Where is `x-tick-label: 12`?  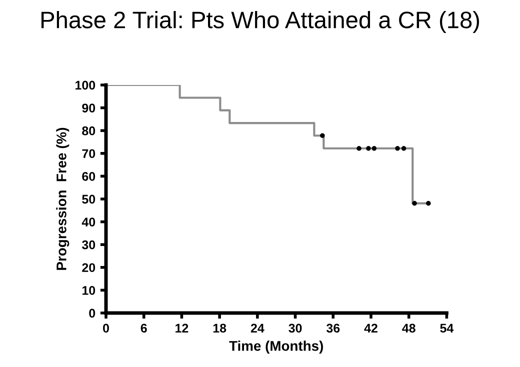 x-tick-label: 12 is located at coordinates (182, 328).